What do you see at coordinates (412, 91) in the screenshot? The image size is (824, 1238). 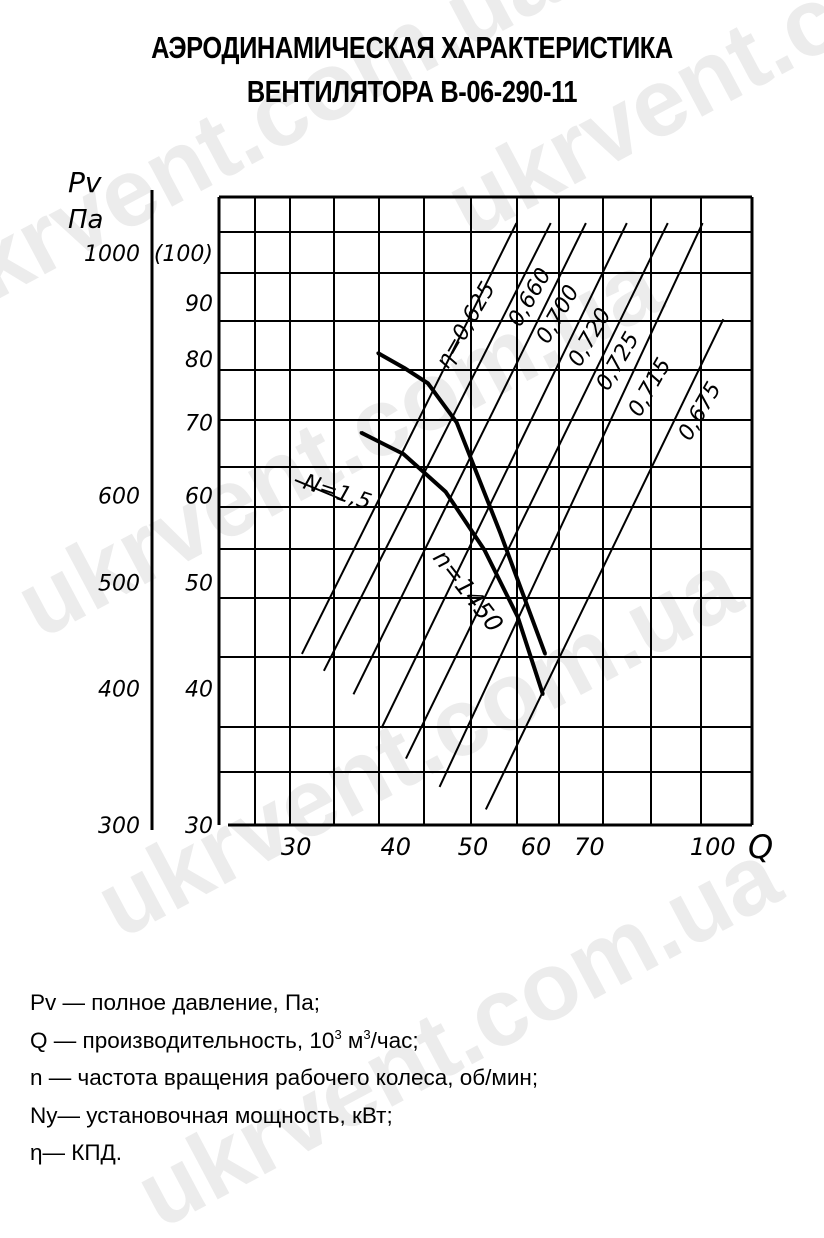 I see `chart-title-line-2: ВЕНТИЛЯТОРА В-06-290-11` at bounding box center [412, 91].